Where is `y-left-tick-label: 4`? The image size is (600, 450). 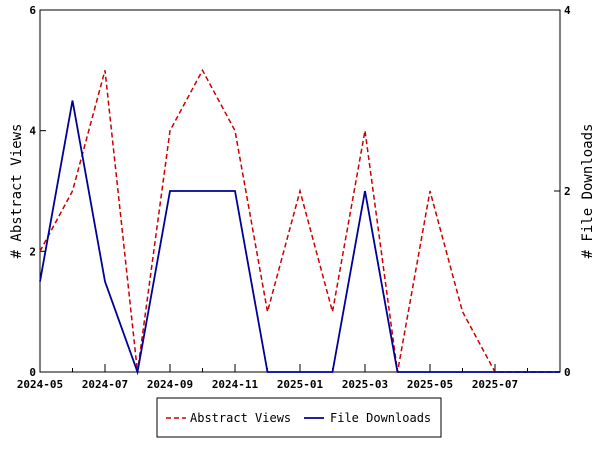 y-left-tick-label: 4 is located at coordinates (32, 131).